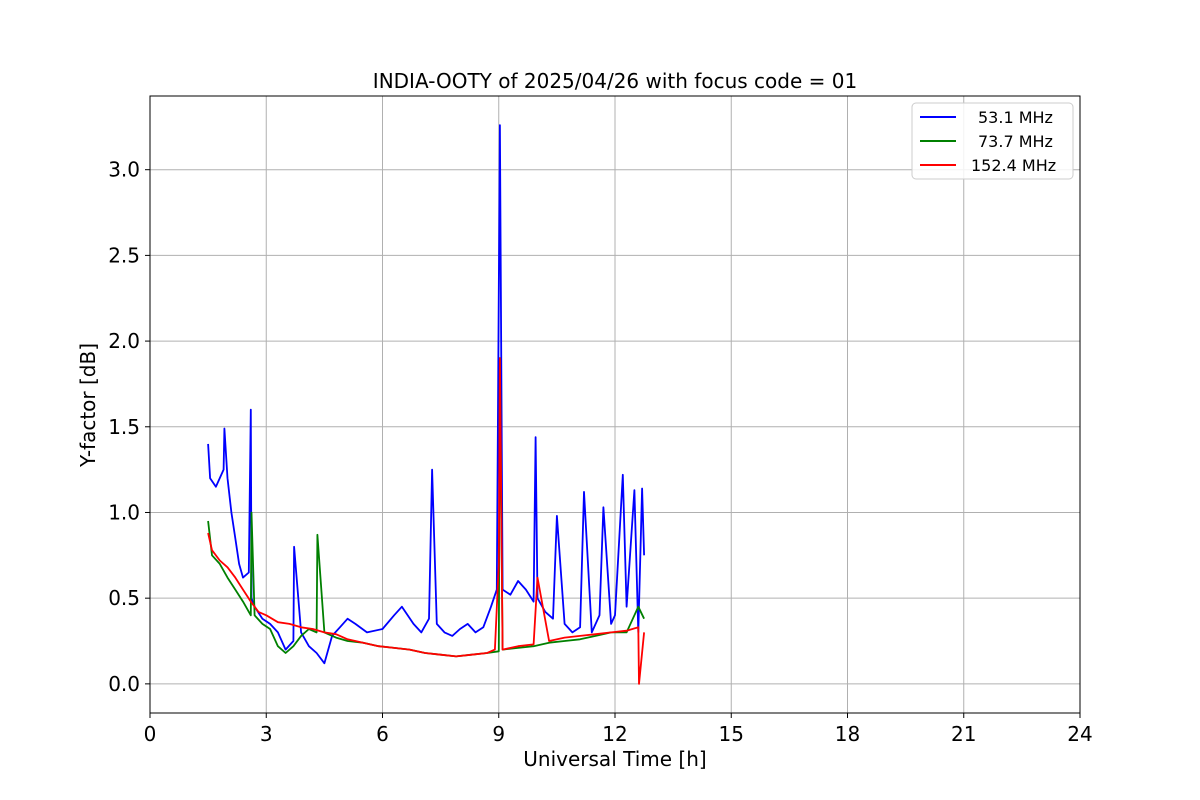  I want to click on x-tick-label-3: 9, so click(498, 734).